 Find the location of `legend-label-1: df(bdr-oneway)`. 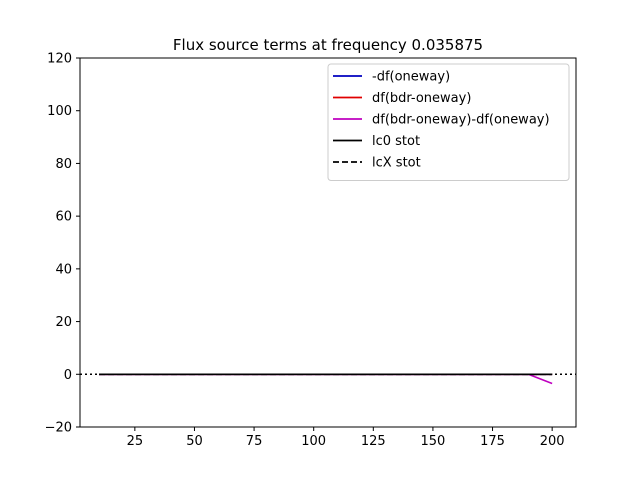

legend-label-1: df(bdr-oneway) is located at coordinates (421, 98).